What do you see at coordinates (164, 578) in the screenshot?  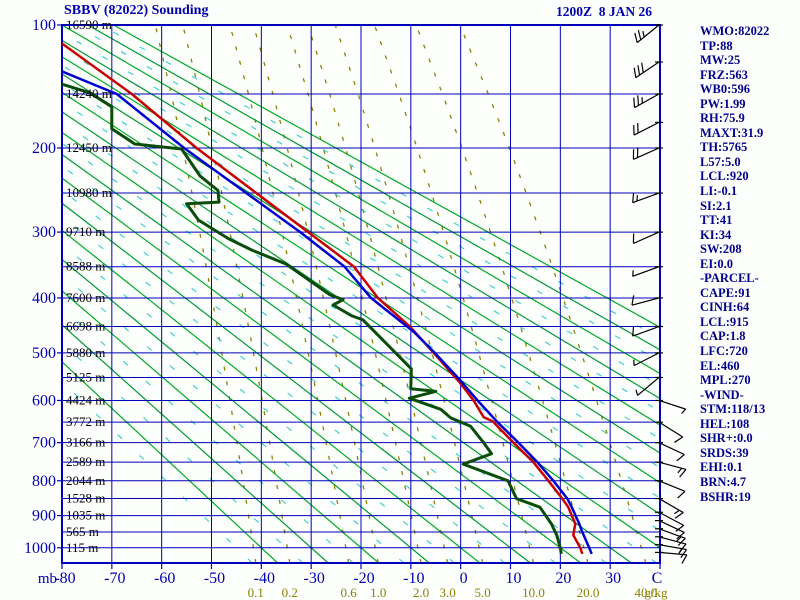 I see `temp-axis-label: -60` at bounding box center [164, 578].